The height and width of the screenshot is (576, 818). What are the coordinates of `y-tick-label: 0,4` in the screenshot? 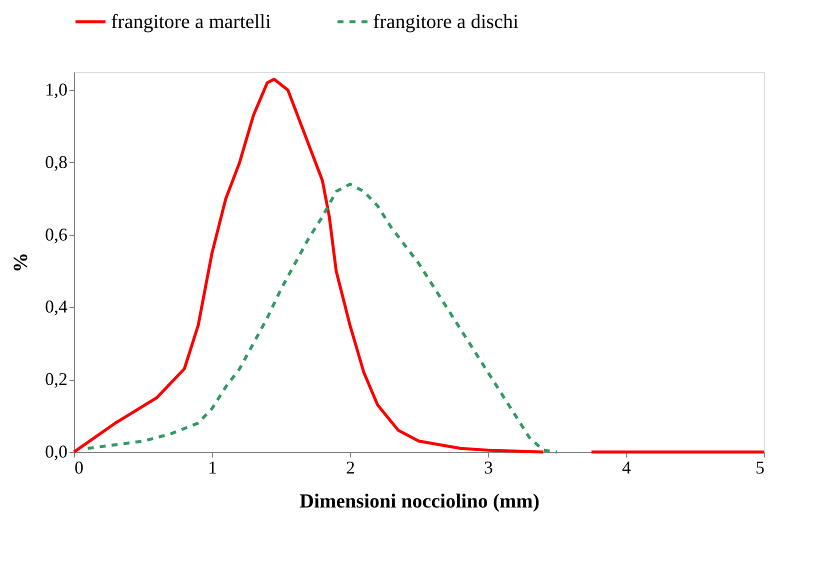 It's located at (56, 306).